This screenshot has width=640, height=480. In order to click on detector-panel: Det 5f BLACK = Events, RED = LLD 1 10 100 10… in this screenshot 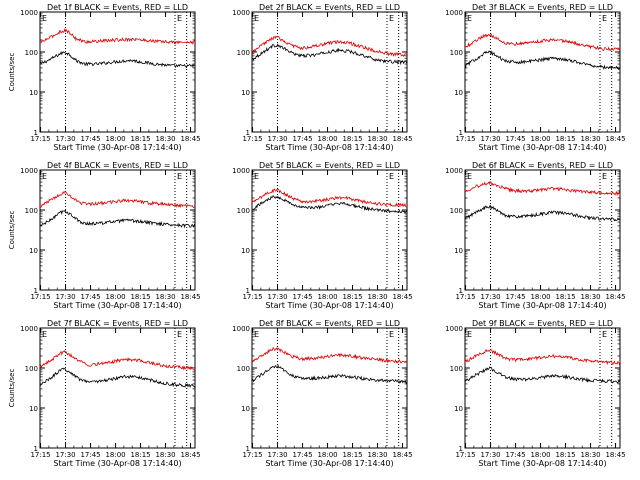, I will do `click(322, 235)`.